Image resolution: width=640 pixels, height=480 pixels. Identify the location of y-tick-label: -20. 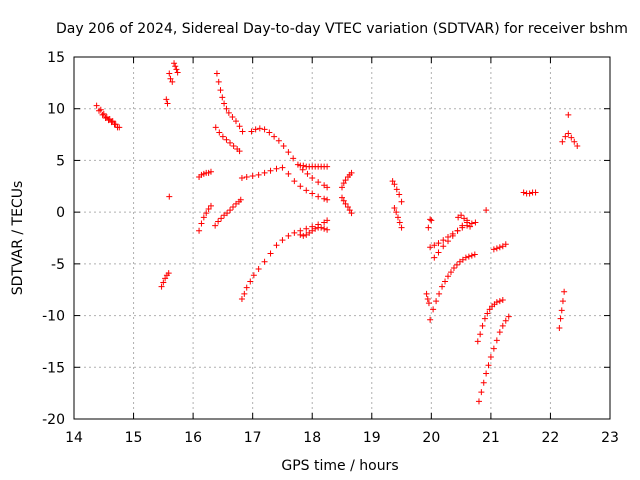
(53, 420).